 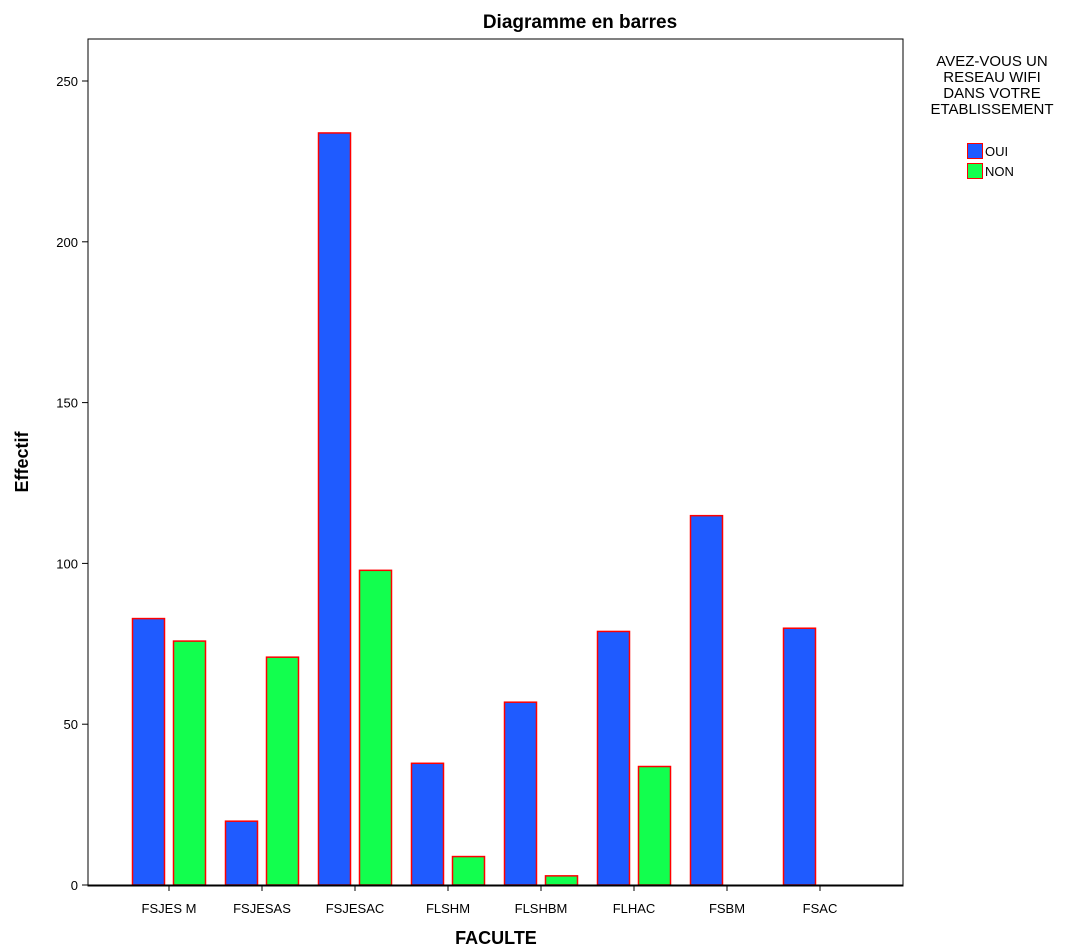 What do you see at coordinates (334, 509) in the screenshot?
I see `bar-oui-fsjesac` at bounding box center [334, 509].